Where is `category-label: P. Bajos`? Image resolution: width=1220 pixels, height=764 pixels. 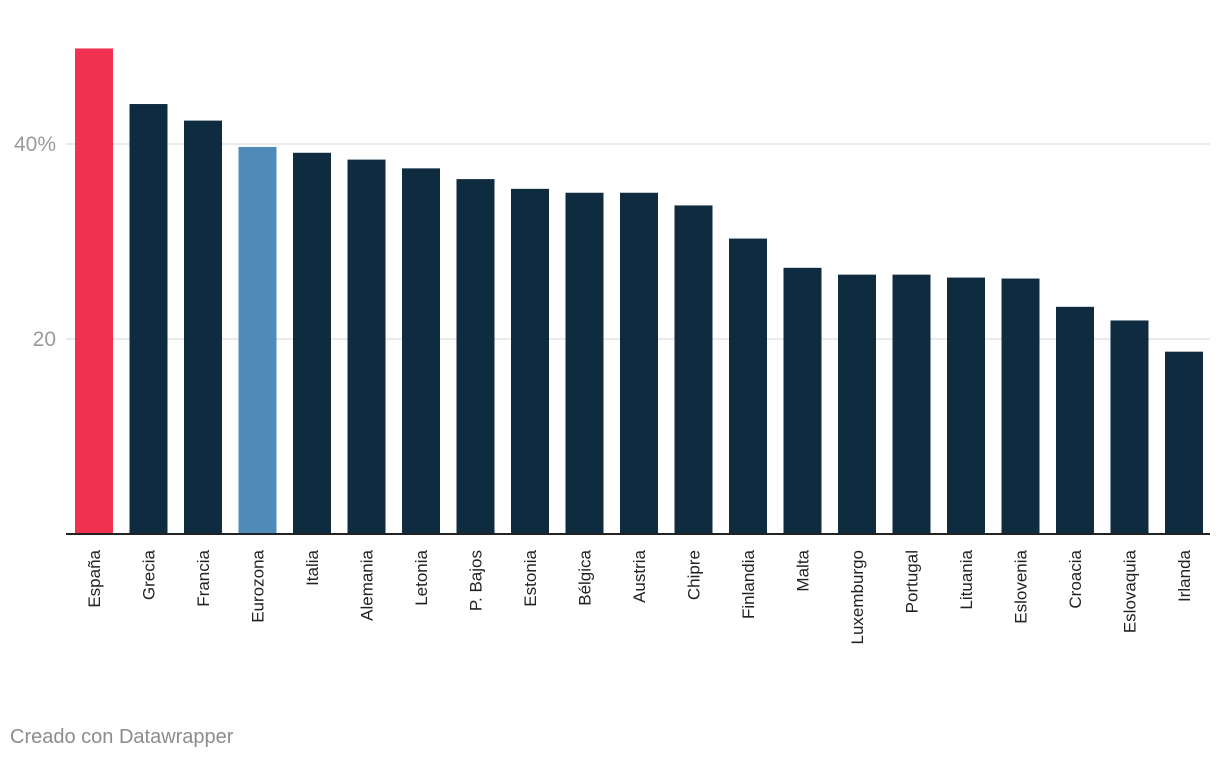
category-label: P. Bajos is located at coordinates (476, 580).